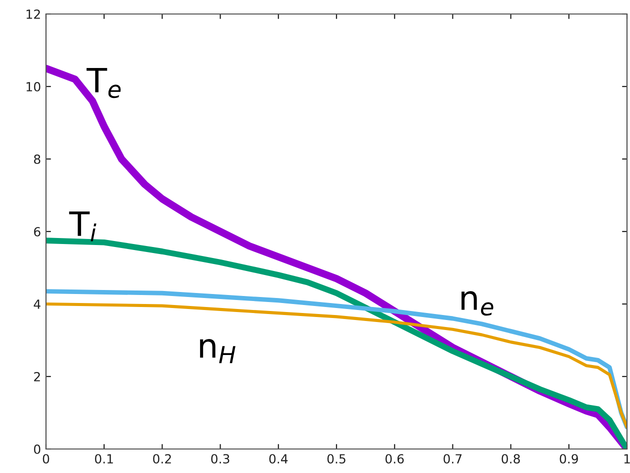 The height and width of the screenshot is (473, 630). Describe the element at coordinates (218, 351) in the screenshot. I see `series-label: n$_{H}$` at that location.